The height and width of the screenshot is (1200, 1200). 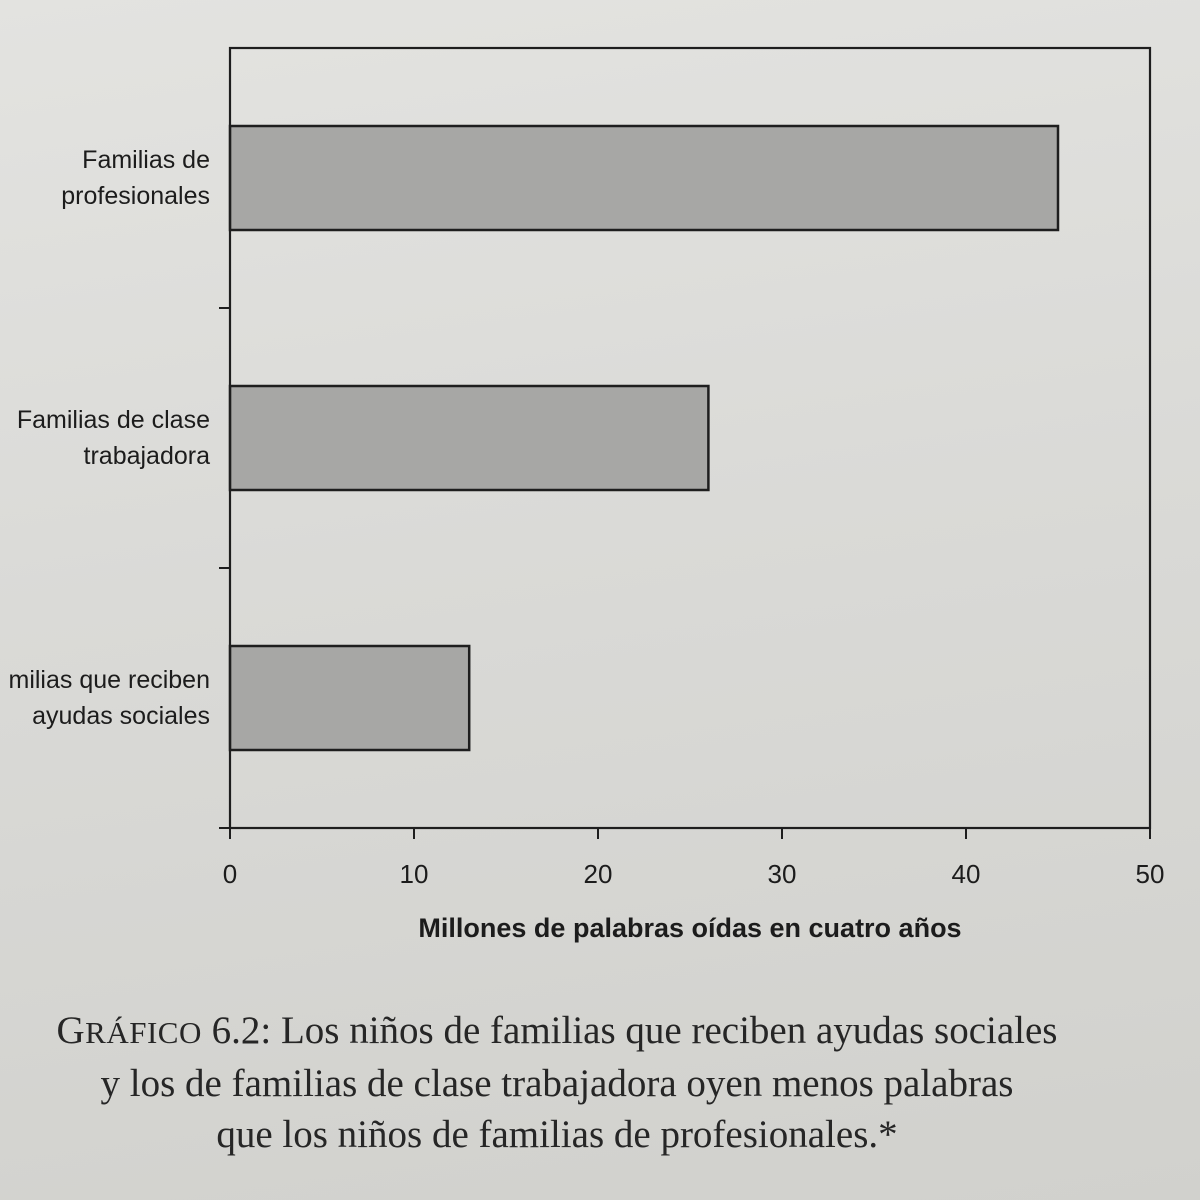 I want to click on bar-familias-de-profesionales, so click(x=644, y=178).